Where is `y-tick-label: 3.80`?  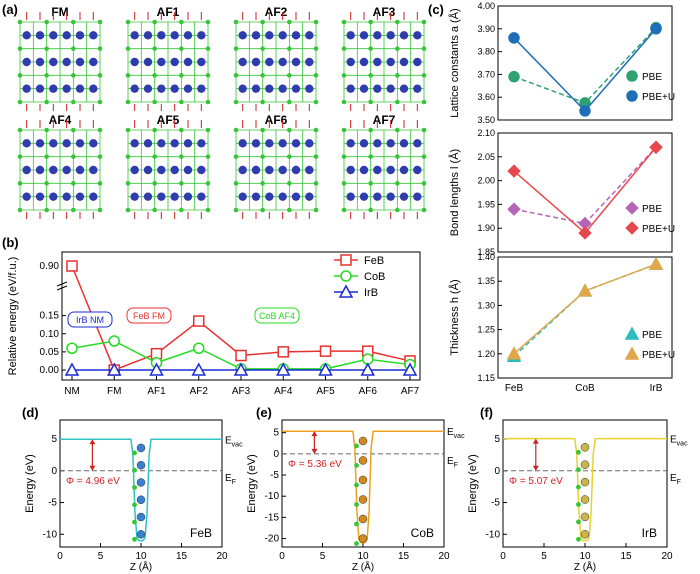
y-tick-label: 3.80 is located at coordinates (486, 52).